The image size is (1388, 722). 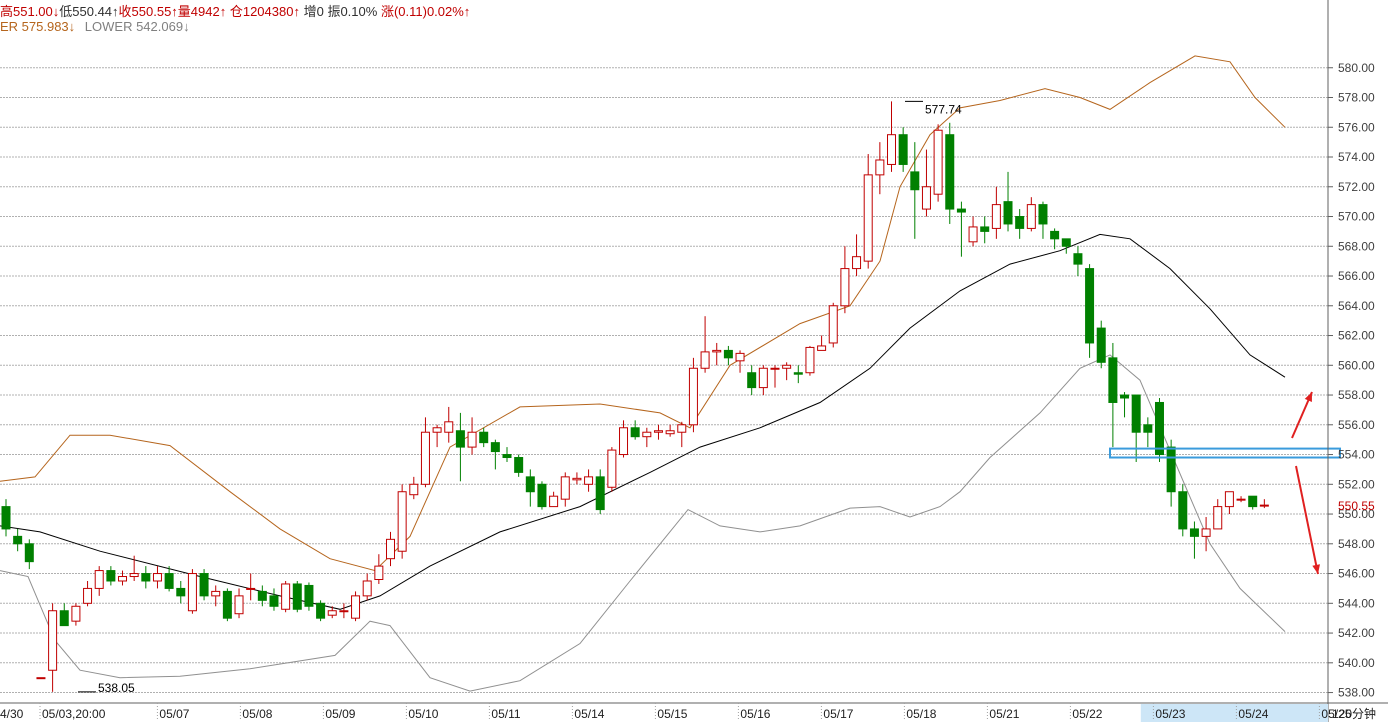 What do you see at coordinates (89, 11) in the screenshot?
I see `low-value: 低550.44↑` at bounding box center [89, 11].